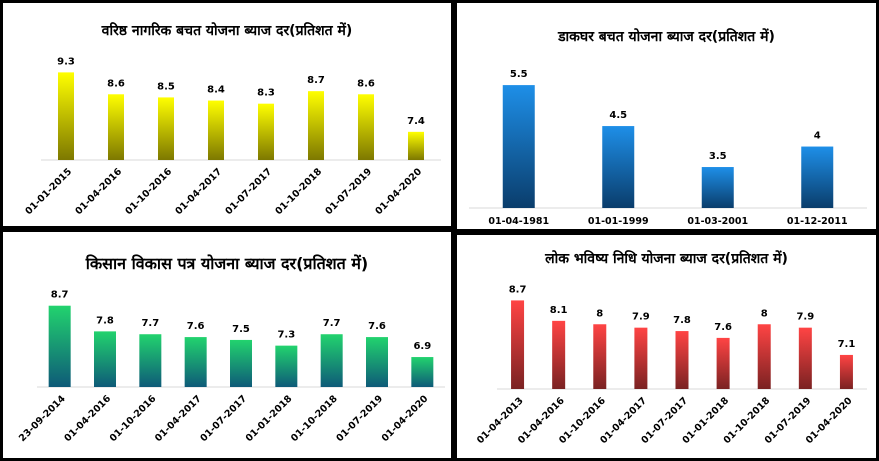  I want to click on data-label: 7.3, so click(286, 335).